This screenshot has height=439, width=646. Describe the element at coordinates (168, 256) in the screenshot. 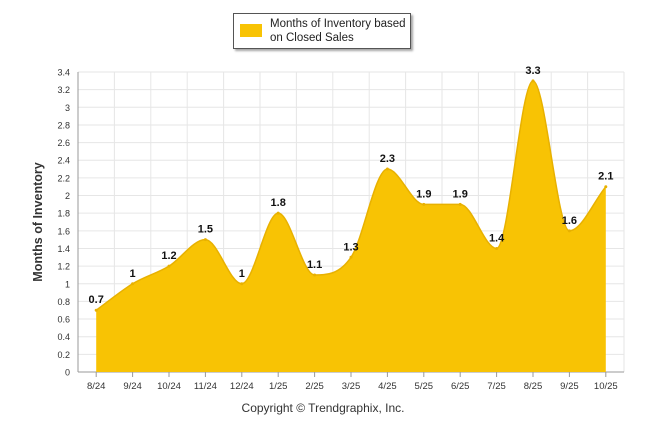

I see `data-label: 1.2` at that location.